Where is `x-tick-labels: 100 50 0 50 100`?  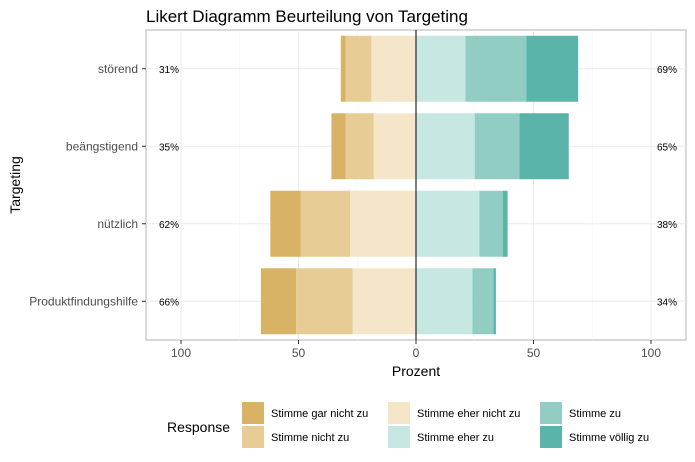 x-tick-labels: 100 50 0 50 100 is located at coordinates (416, 350).